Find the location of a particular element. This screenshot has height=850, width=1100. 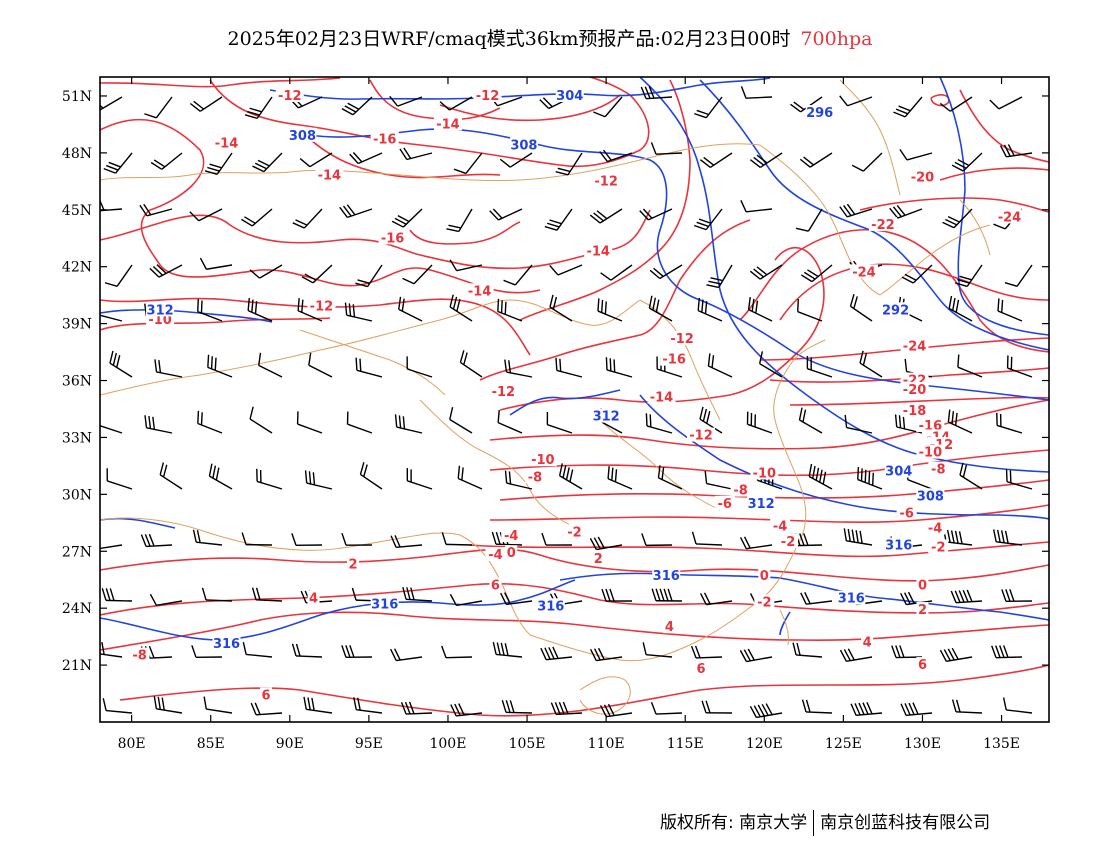

lon-label: 105E is located at coordinates (527, 744).